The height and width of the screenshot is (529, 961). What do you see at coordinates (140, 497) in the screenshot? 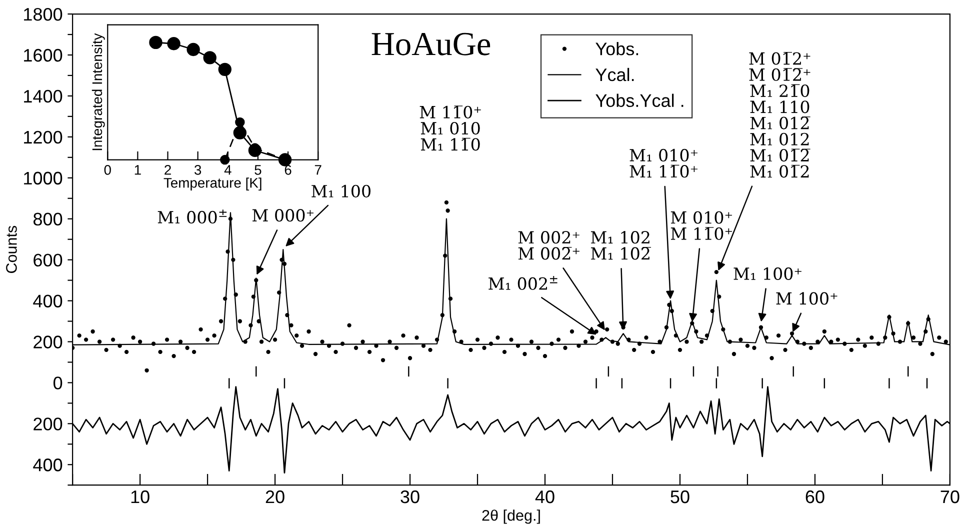
I see `x-tick-label: 10` at bounding box center [140, 497].